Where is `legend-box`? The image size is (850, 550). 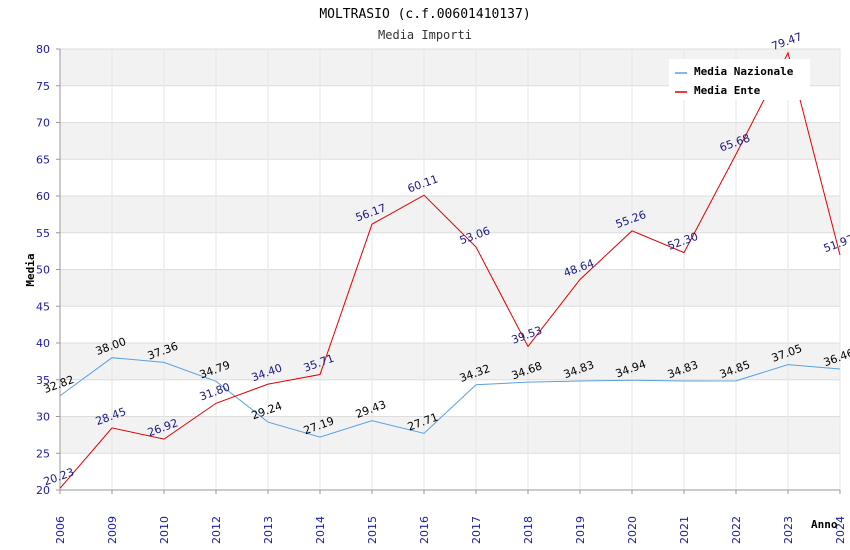 legend-box is located at coordinates (739, 79).